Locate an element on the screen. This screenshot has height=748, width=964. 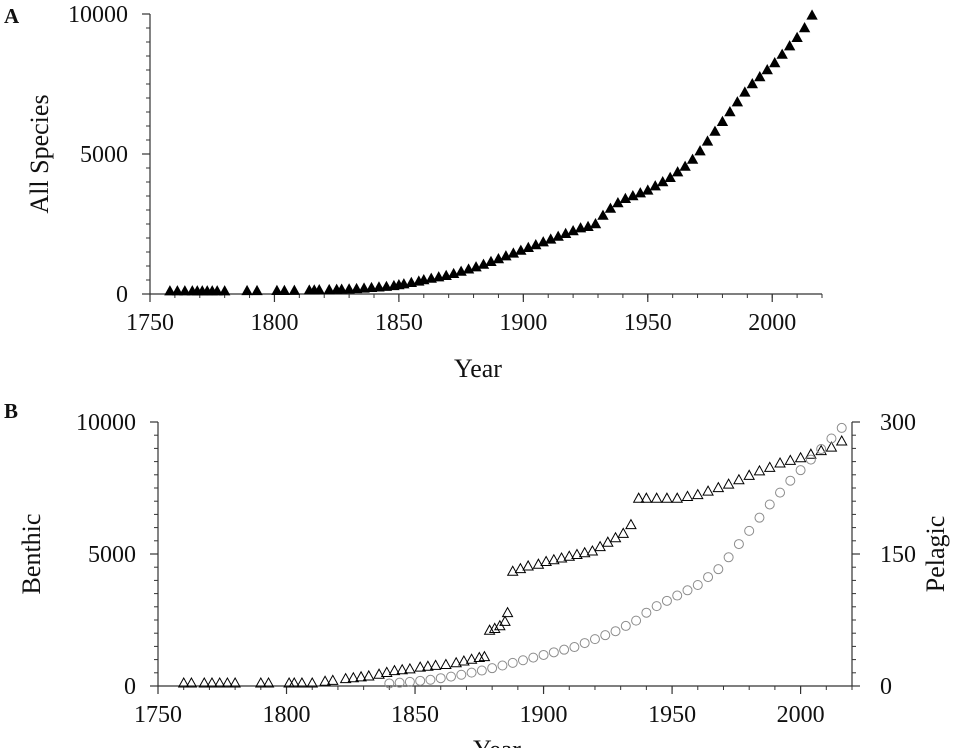
y-axis-title: Benthic is located at coordinates (31, 554).